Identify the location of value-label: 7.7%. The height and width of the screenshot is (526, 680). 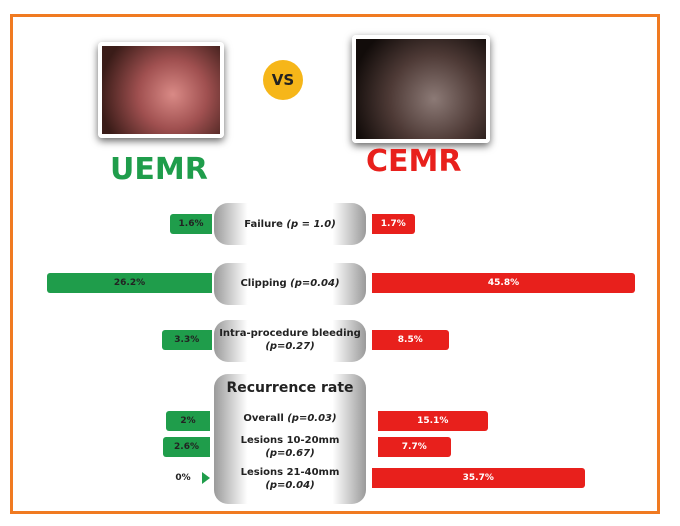
(414, 447).